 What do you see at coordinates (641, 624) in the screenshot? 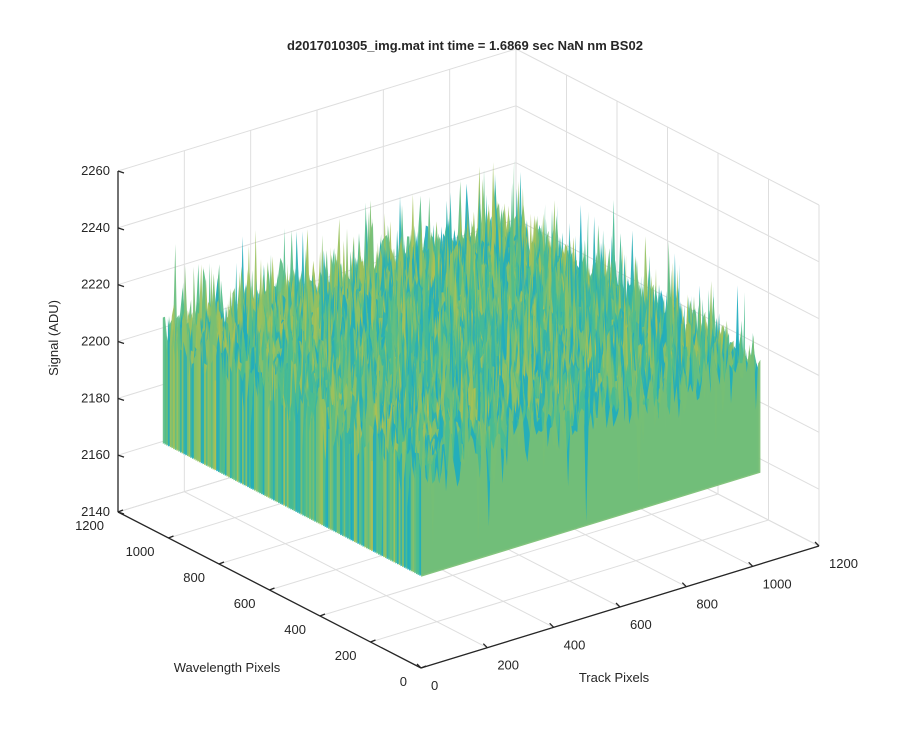
I see `x-tick-label: 600` at bounding box center [641, 624].